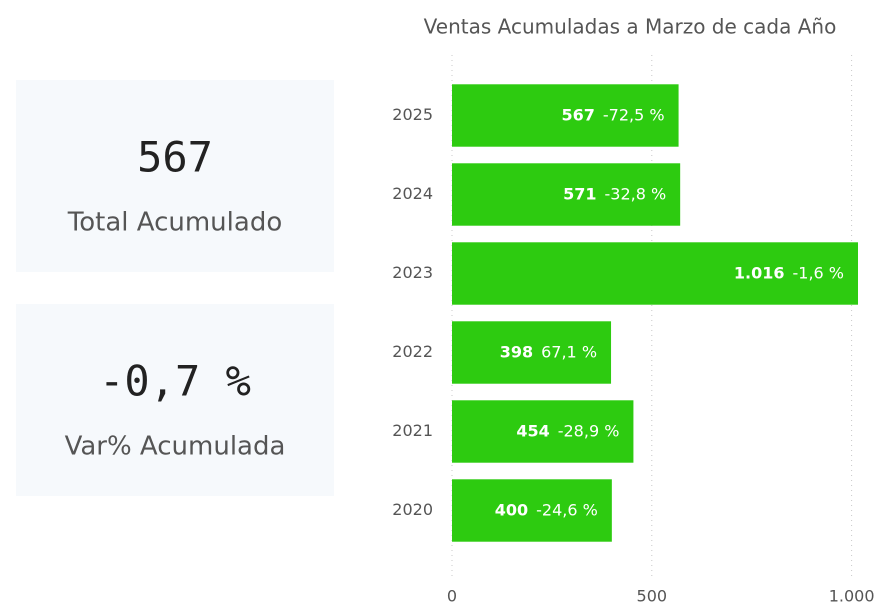  Describe the element at coordinates (516, 351) in the screenshot. I see `value-label: 398` at that location.